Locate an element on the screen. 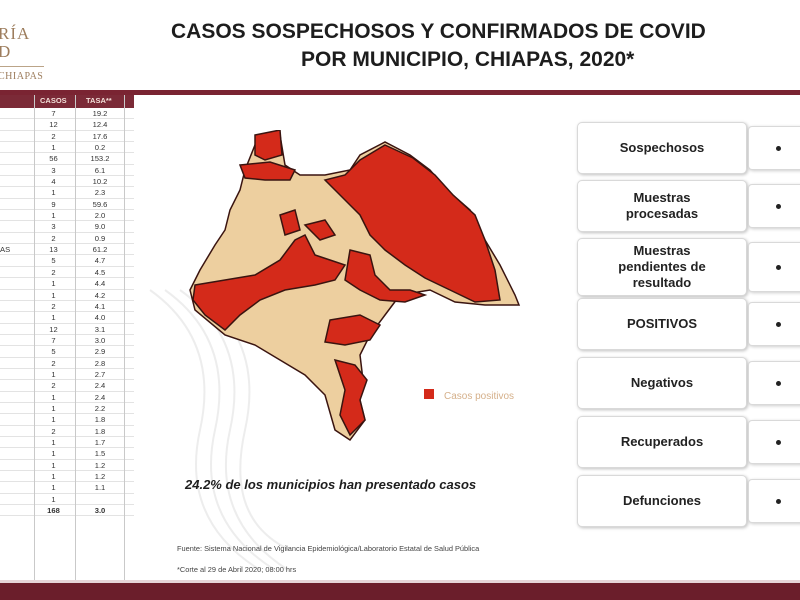  table-row: 2 0.9 is located at coordinates (67, 239).